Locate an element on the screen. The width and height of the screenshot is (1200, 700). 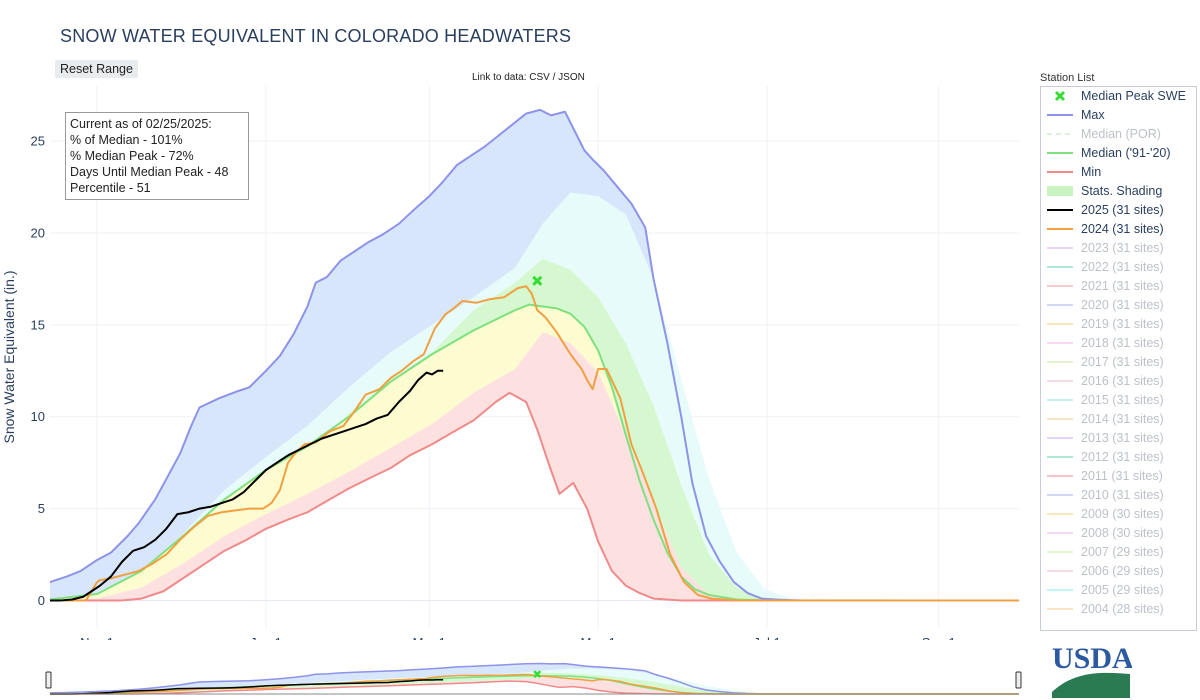
status-line: Days Until Median Peak - 48 is located at coordinates (149, 172).